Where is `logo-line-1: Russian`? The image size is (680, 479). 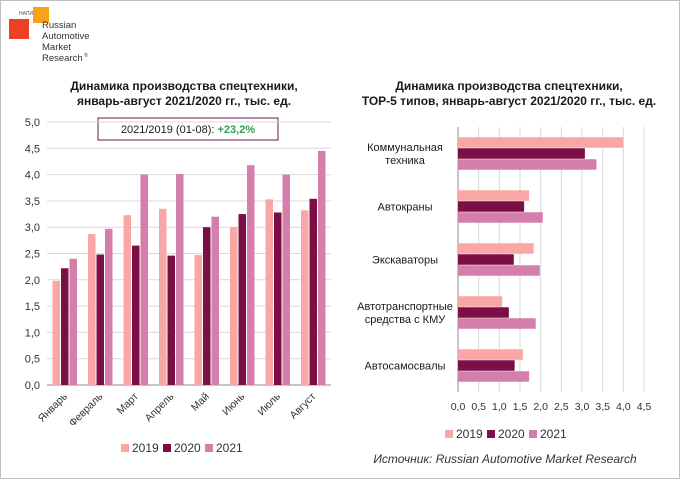 logo-line-1: Russian is located at coordinates (59, 25).